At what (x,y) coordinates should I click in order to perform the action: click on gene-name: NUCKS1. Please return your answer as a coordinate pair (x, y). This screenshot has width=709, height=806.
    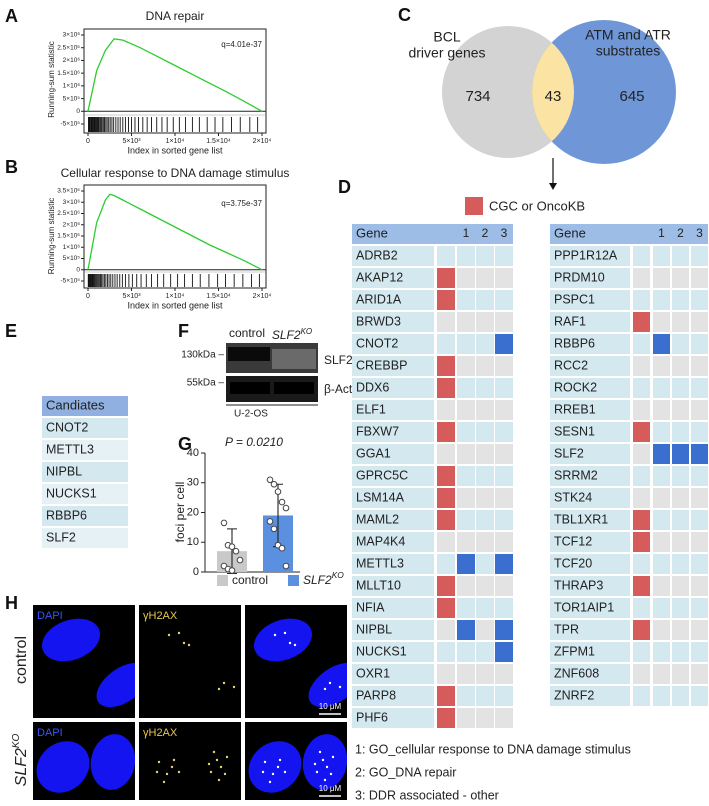
    Looking at the image, I should click on (381, 651).